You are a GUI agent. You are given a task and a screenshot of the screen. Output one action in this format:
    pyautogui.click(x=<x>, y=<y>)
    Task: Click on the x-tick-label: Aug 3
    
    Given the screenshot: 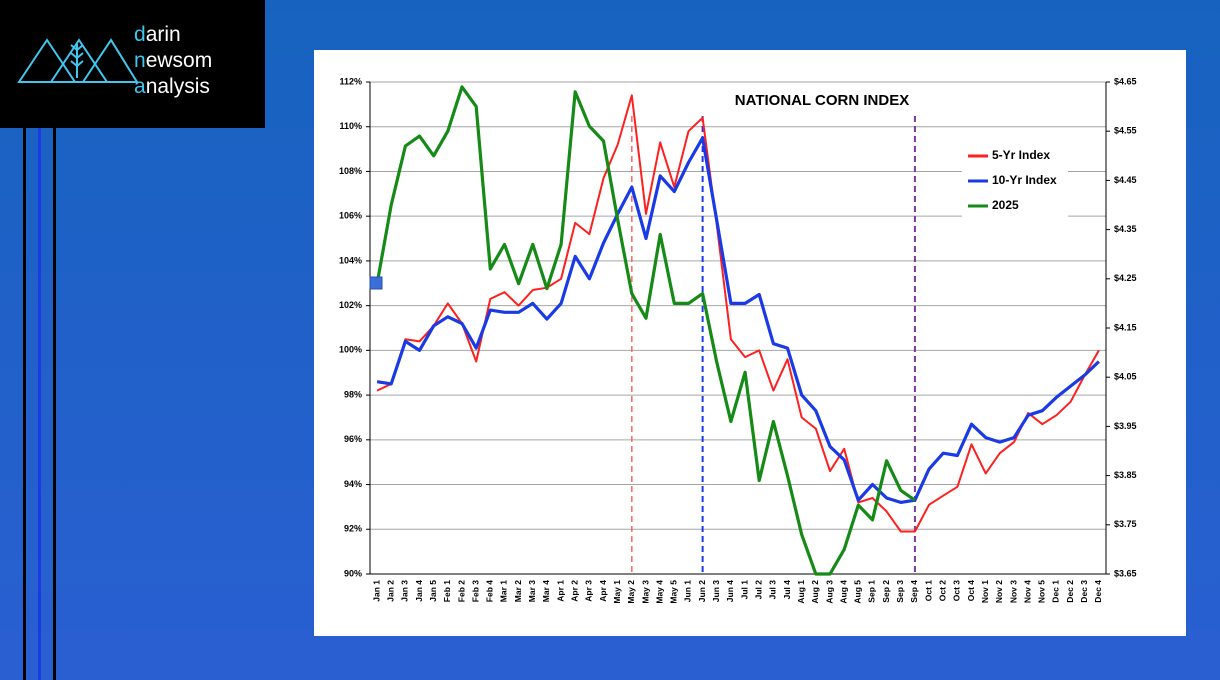 What is the action you would take?
    pyautogui.click(x=829, y=592)
    